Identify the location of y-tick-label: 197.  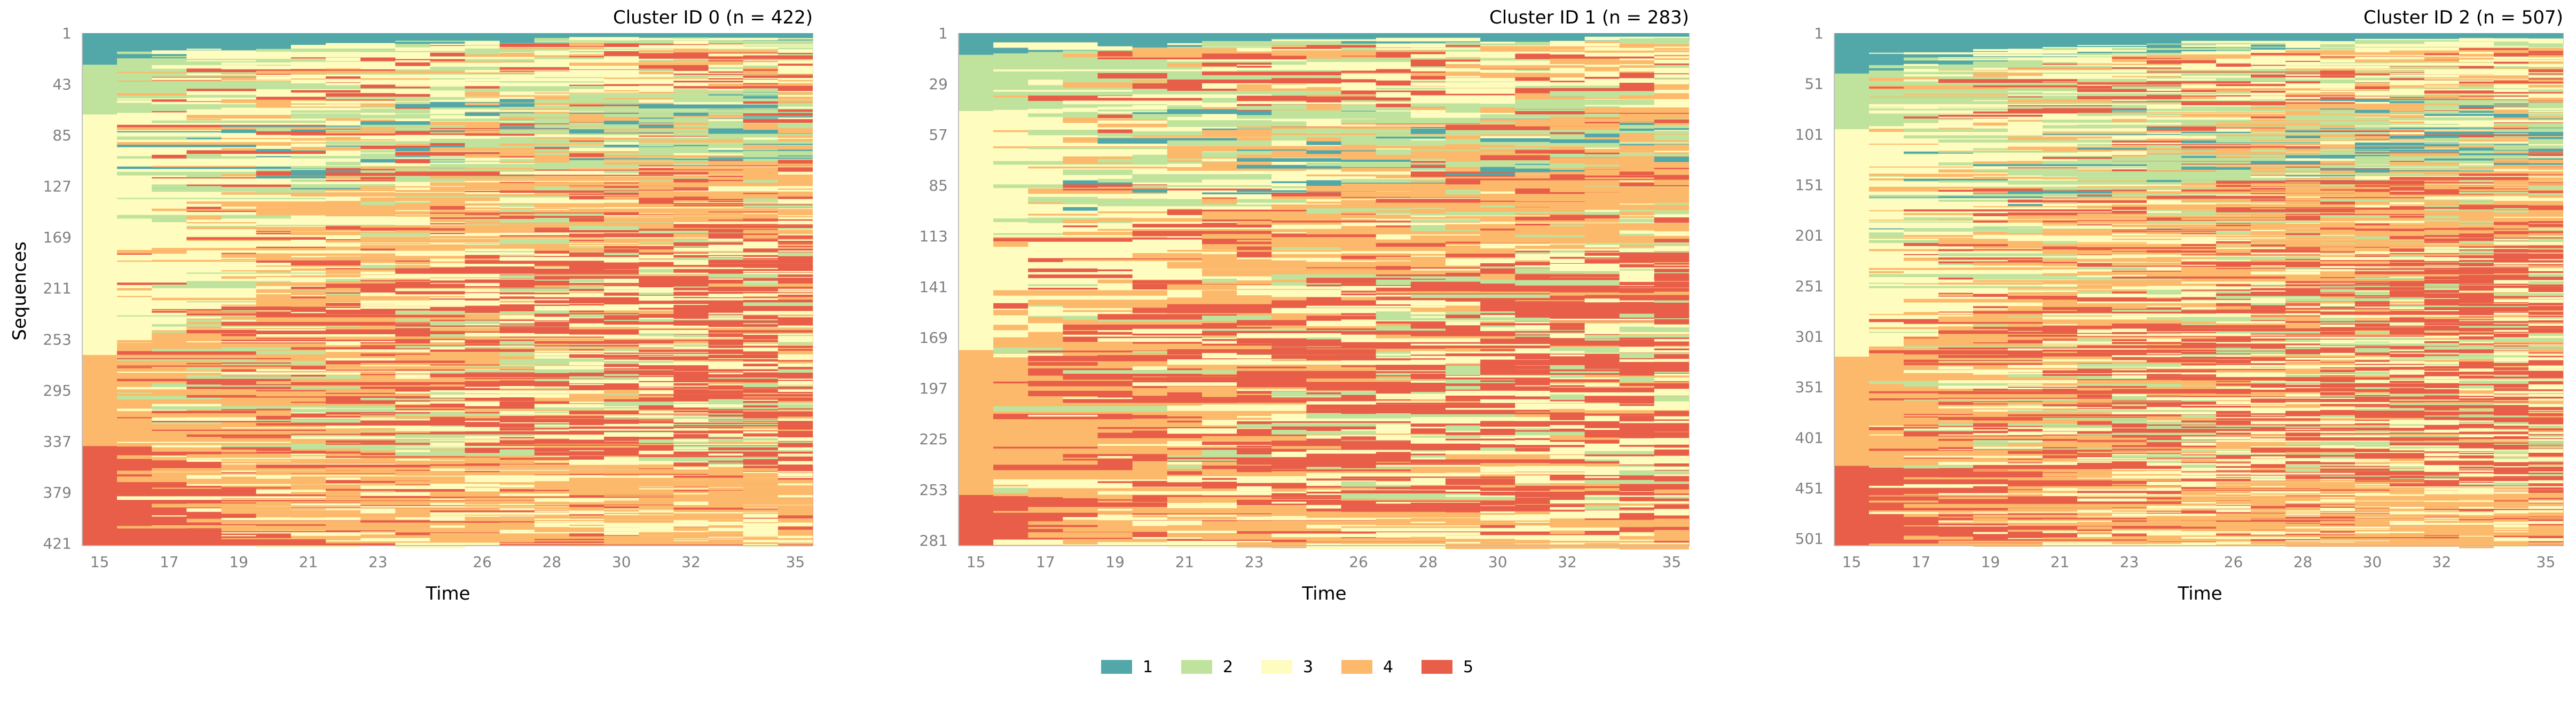
(934, 388).